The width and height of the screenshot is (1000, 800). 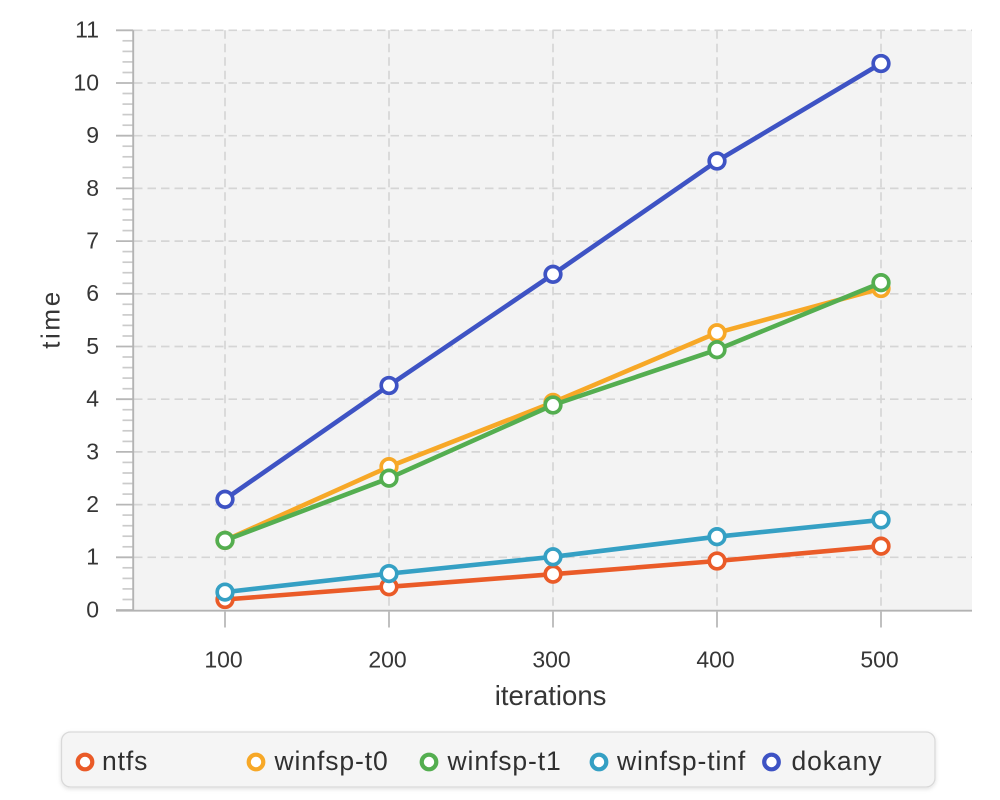 I want to click on svg-text: 10, so click(x=86, y=82).